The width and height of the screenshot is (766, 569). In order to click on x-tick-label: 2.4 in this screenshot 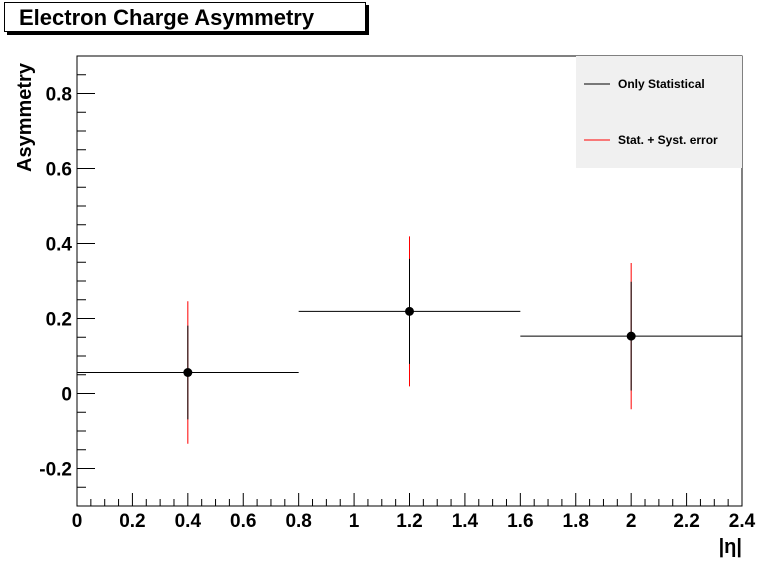, I will do `click(742, 521)`.